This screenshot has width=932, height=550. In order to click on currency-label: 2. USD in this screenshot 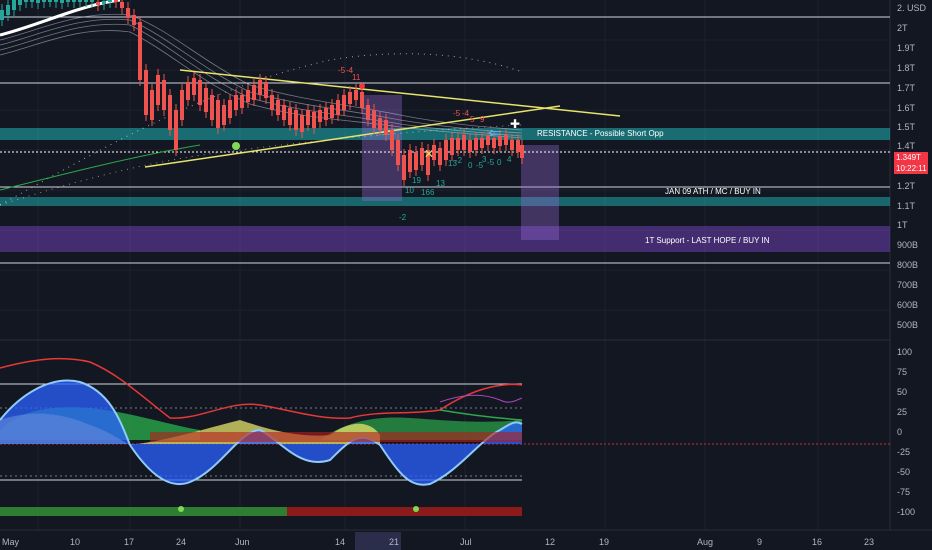, I will do `click(911, 8)`.